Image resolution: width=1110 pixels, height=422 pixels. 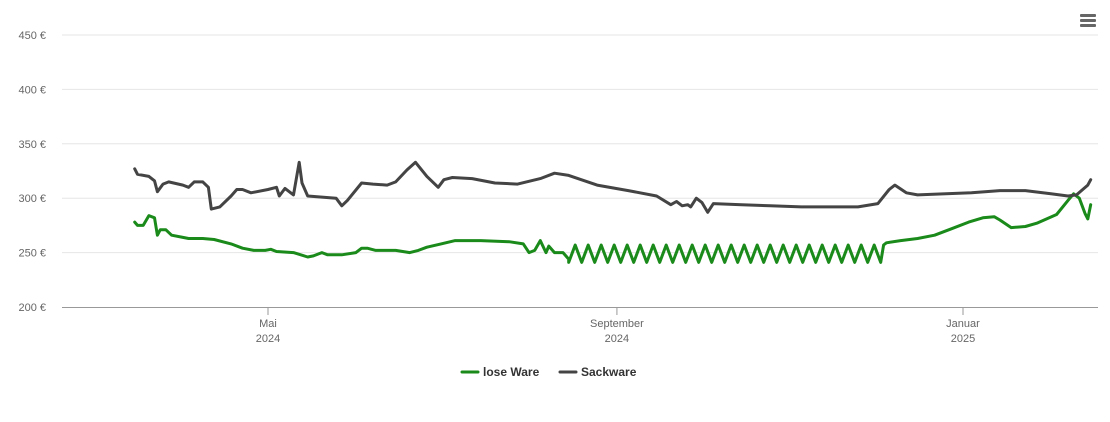 What do you see at coordinates (548, 372) in the screenshot?
I see `legend: lose Ware Sackware` at bounding box center [548, 372].